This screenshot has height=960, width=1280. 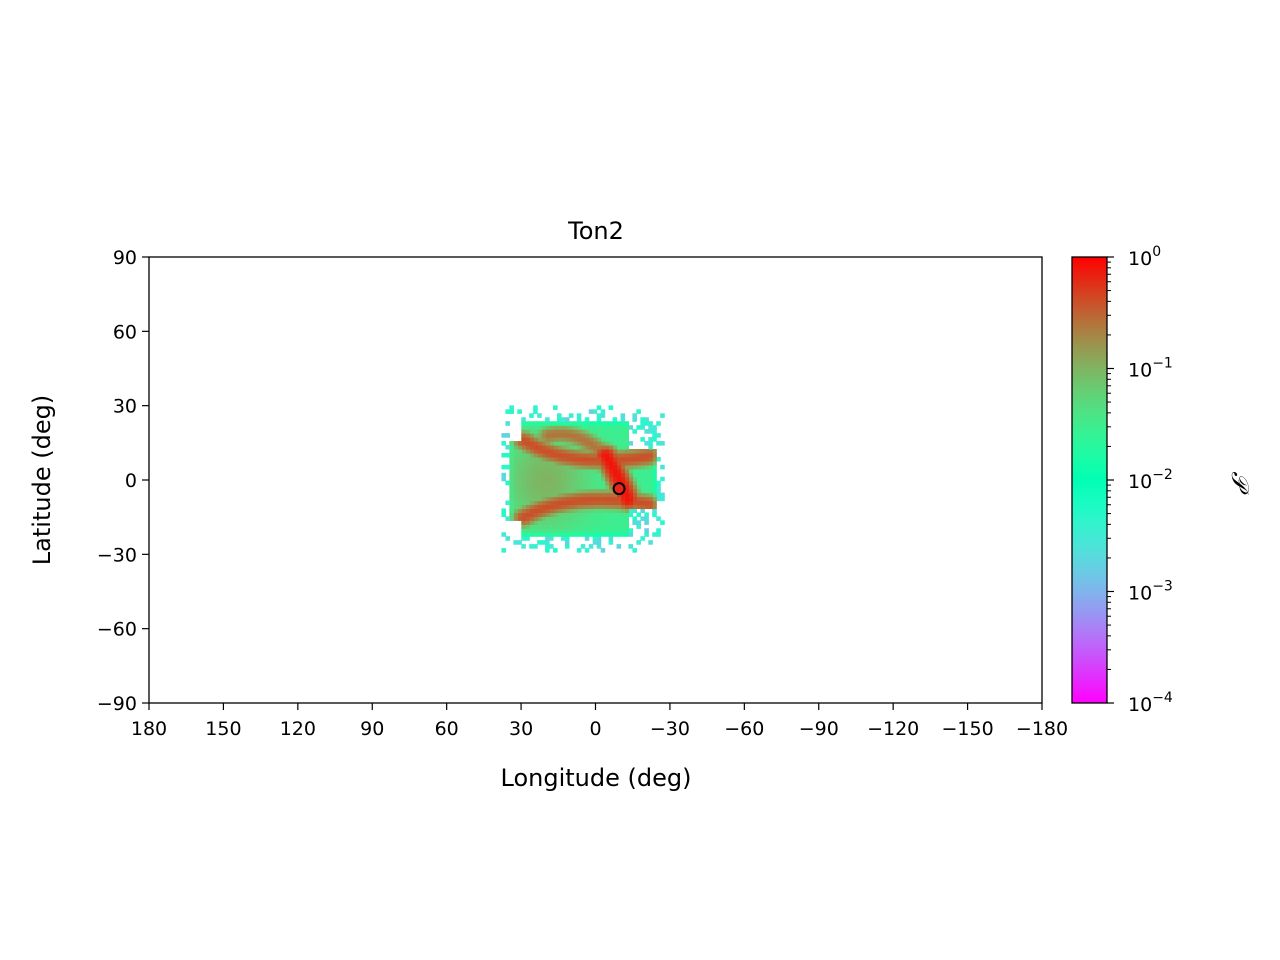 I want to click on x-tick-label: −90, so click(x=819, y=729).